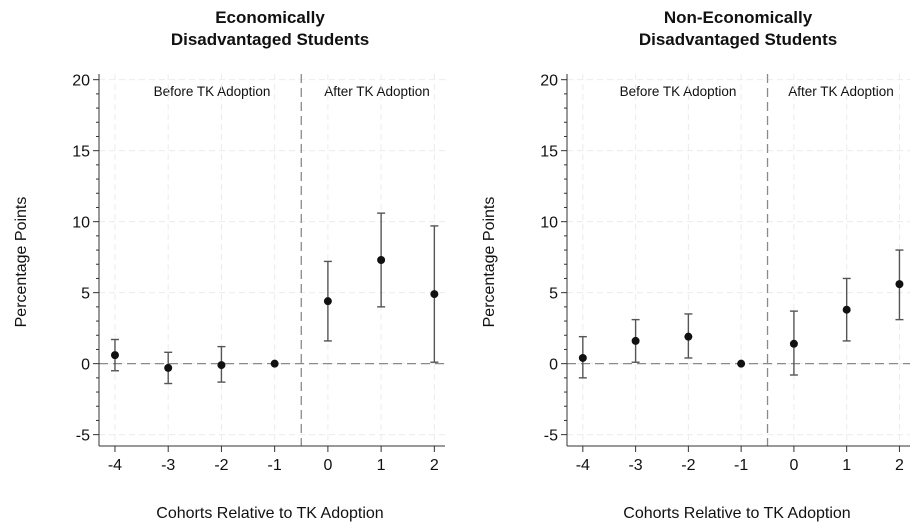 The width and height of the screenshot is (912, 524). What do you see at coordinates (270, 17) in the screenshot?
I see `chart-title-line-1: Economically` at bounding box center [270, 17].